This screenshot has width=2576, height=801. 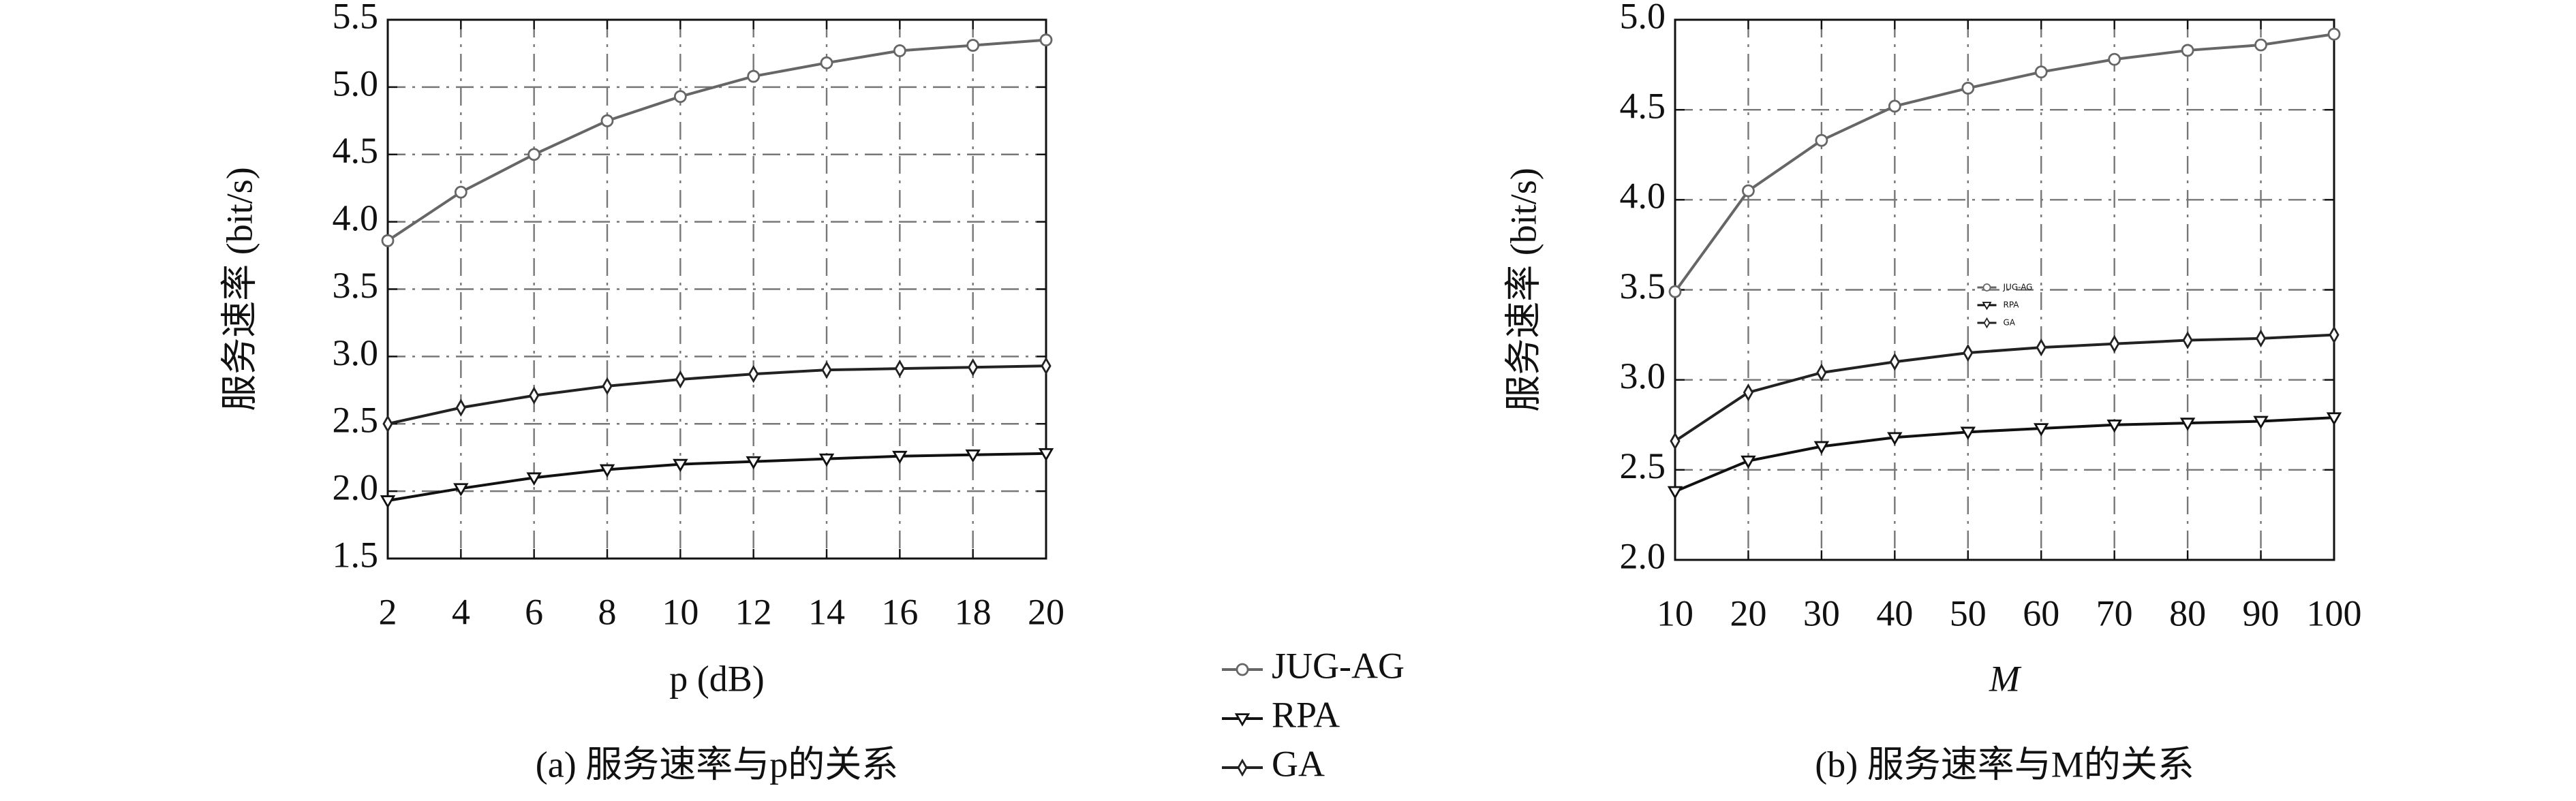 I want to click on x-tick-label: 18, so click(x=973, y=611).